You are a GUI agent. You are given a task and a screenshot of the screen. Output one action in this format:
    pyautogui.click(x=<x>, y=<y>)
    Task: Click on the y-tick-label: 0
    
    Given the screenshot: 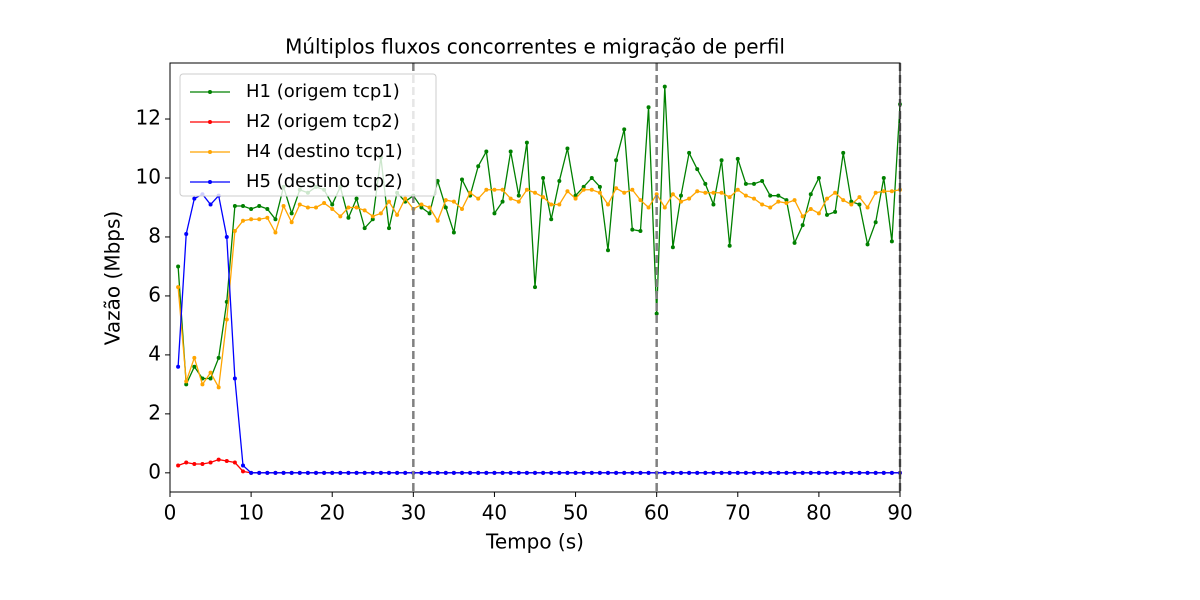 What is the action you would take?
    pyautogui.click(x=154, y=471)
    